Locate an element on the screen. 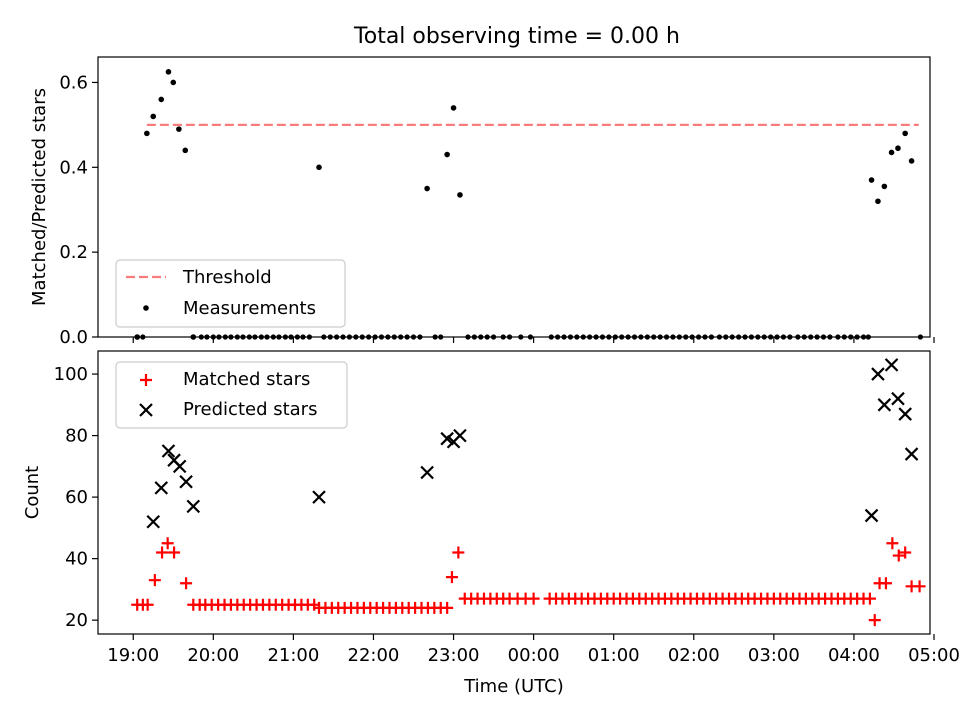  x-tick-label: 23:00 is located at coordinates (454, 655).